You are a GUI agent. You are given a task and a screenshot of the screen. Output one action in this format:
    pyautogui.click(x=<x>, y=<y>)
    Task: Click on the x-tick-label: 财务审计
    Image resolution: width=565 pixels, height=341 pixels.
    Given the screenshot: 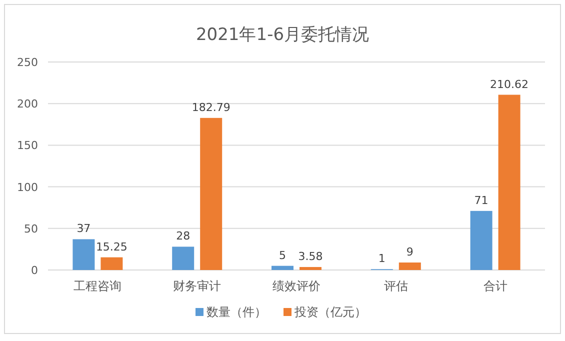 What is the action you would take?
    pyautogui.click(x=197, y=286)
    